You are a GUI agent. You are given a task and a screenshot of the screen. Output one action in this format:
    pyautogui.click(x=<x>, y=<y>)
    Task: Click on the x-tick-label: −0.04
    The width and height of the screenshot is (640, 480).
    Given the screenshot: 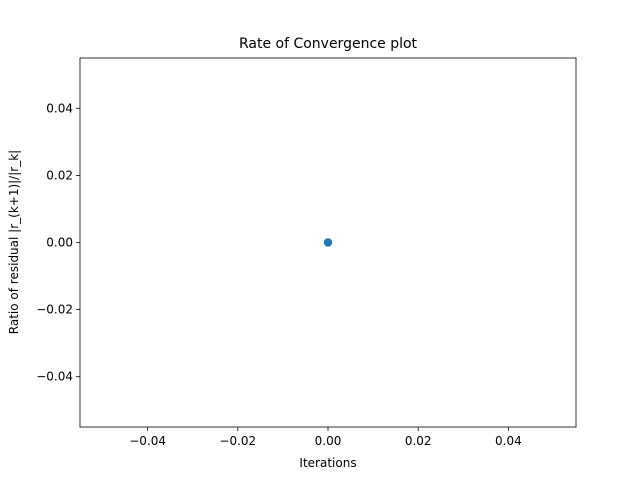 What is the action you would take?
    pyautogui.click(x=147, y=441)
    